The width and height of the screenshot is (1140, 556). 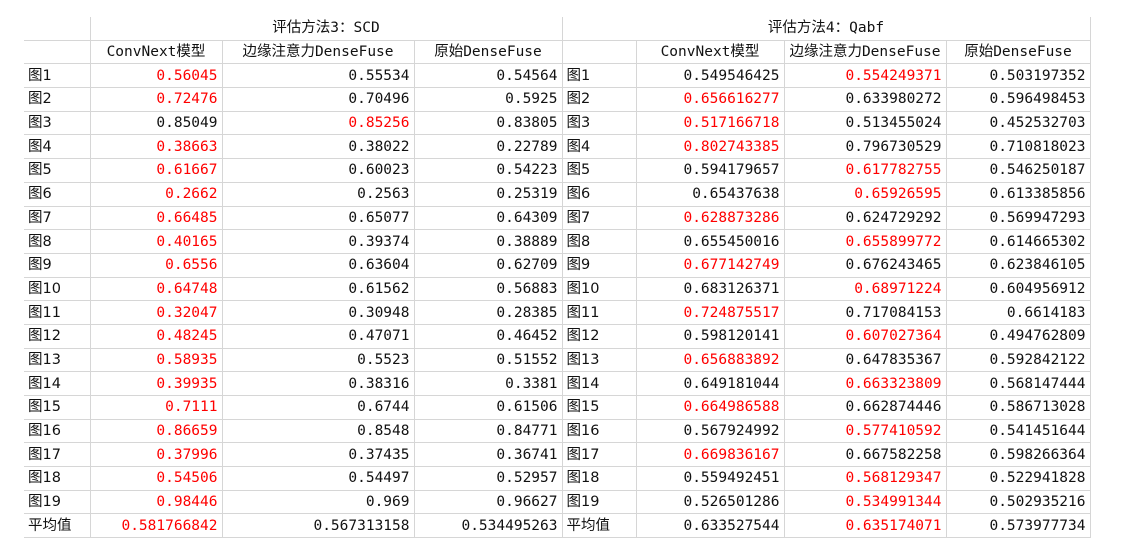 I want to click on value-cell: 0.577410592, so click(x=865, y=431).